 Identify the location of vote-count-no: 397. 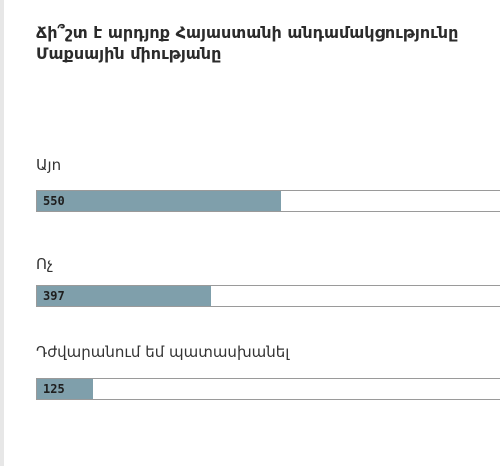
(54, 296).